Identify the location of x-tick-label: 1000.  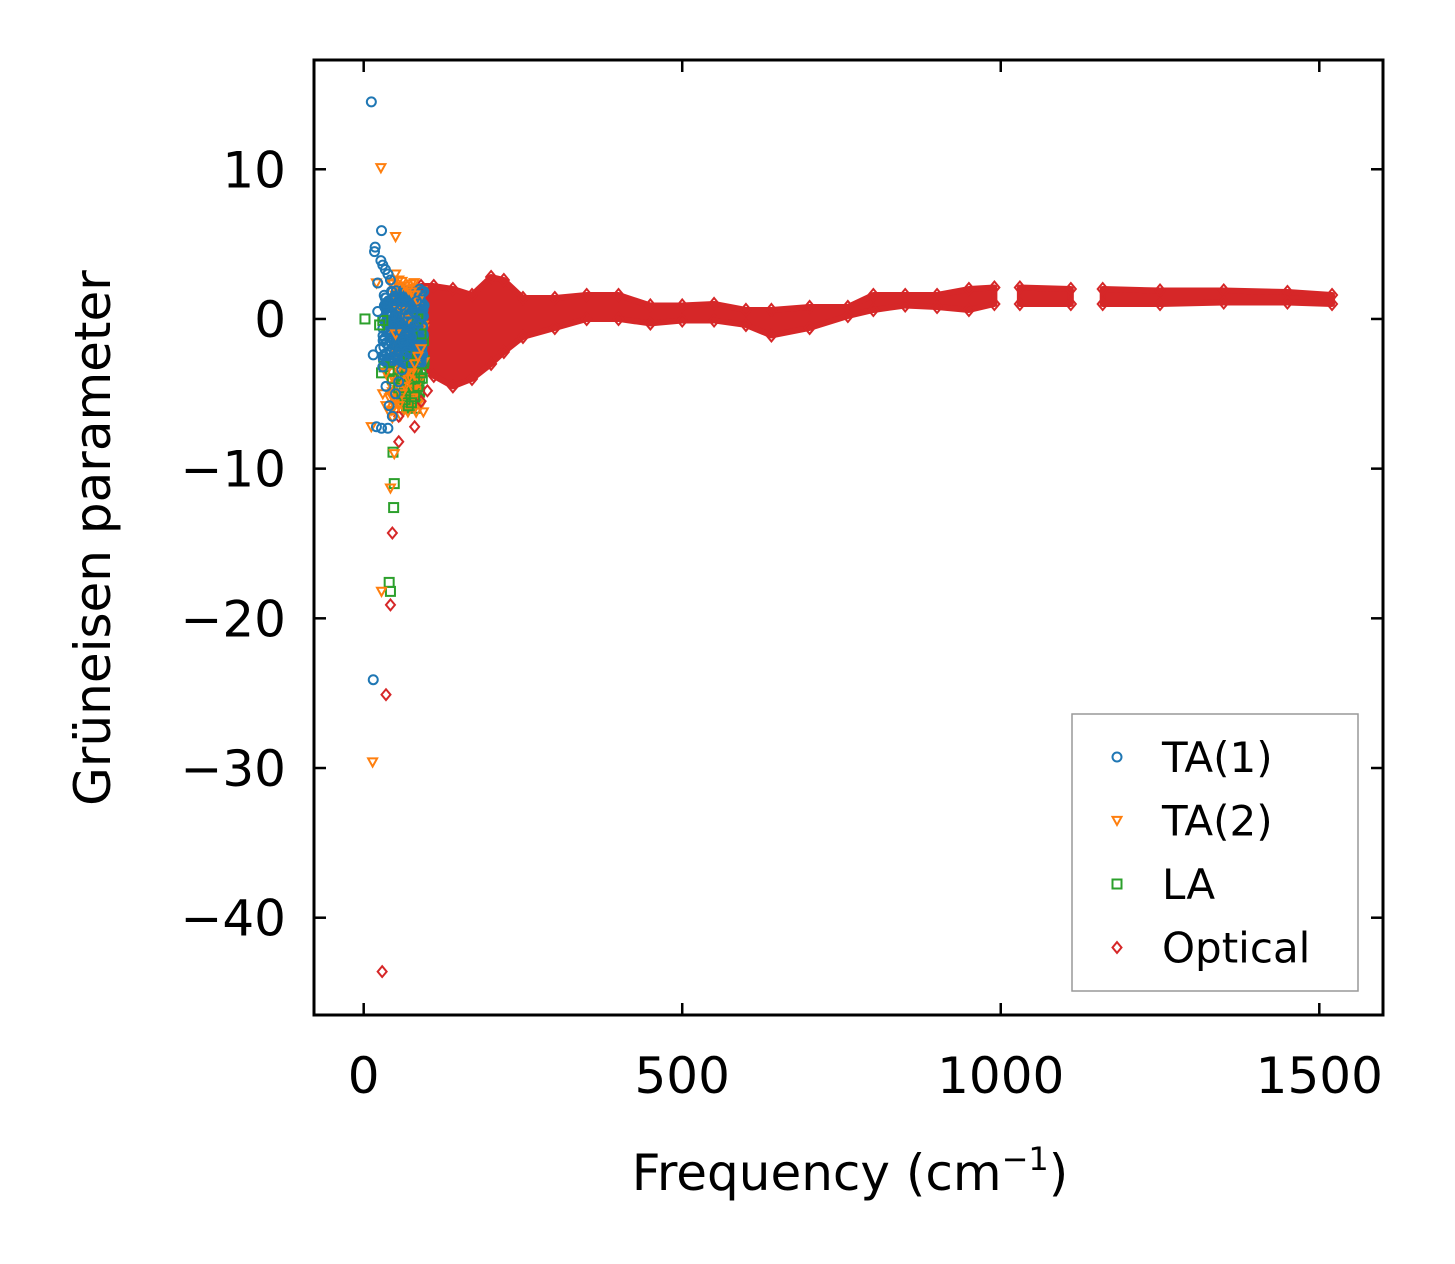
(1000, 1076).